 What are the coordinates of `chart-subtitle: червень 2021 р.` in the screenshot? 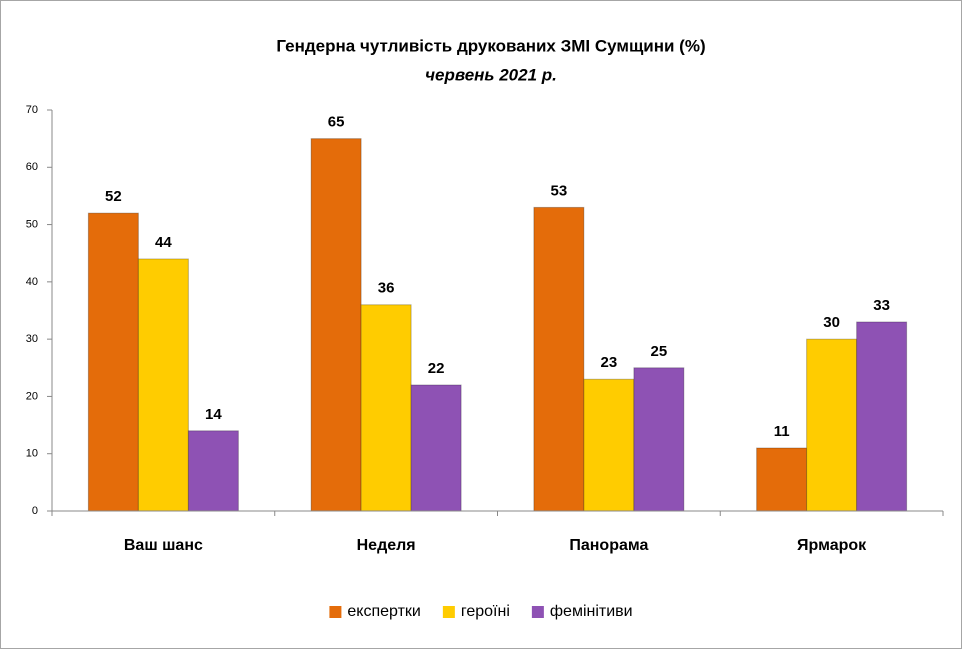 It's located at (491, 74).